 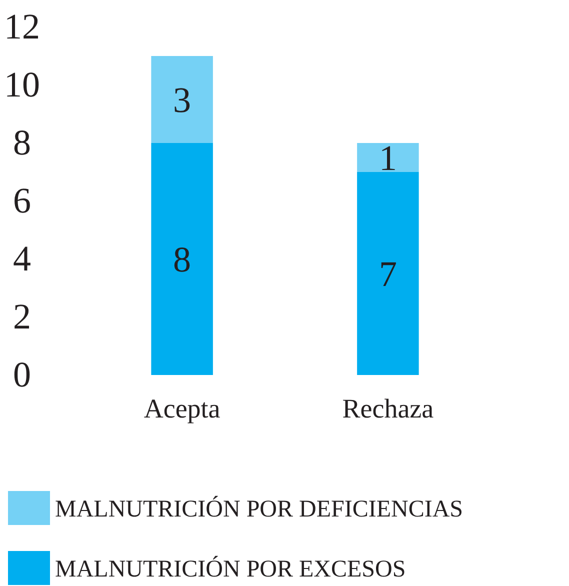 I want to click on x-tick-label: Rechaza, so click(x=388, y=408).